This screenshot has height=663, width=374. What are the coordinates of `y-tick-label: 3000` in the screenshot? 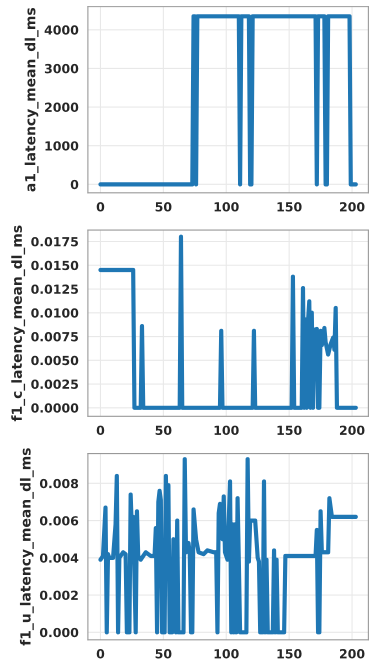 It's located at (61, 69).